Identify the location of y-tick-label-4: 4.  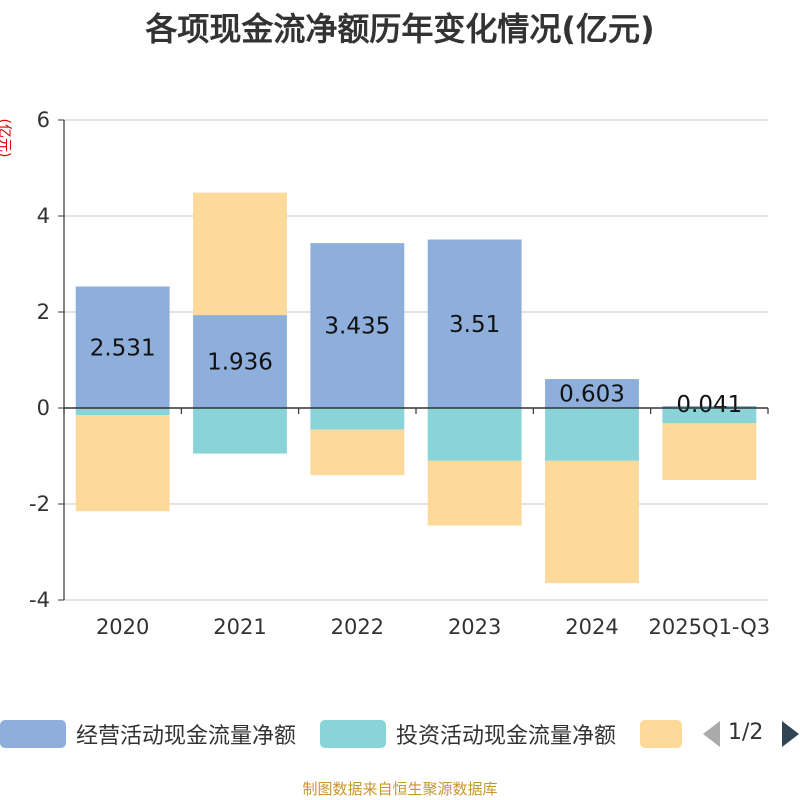
(43, 216).